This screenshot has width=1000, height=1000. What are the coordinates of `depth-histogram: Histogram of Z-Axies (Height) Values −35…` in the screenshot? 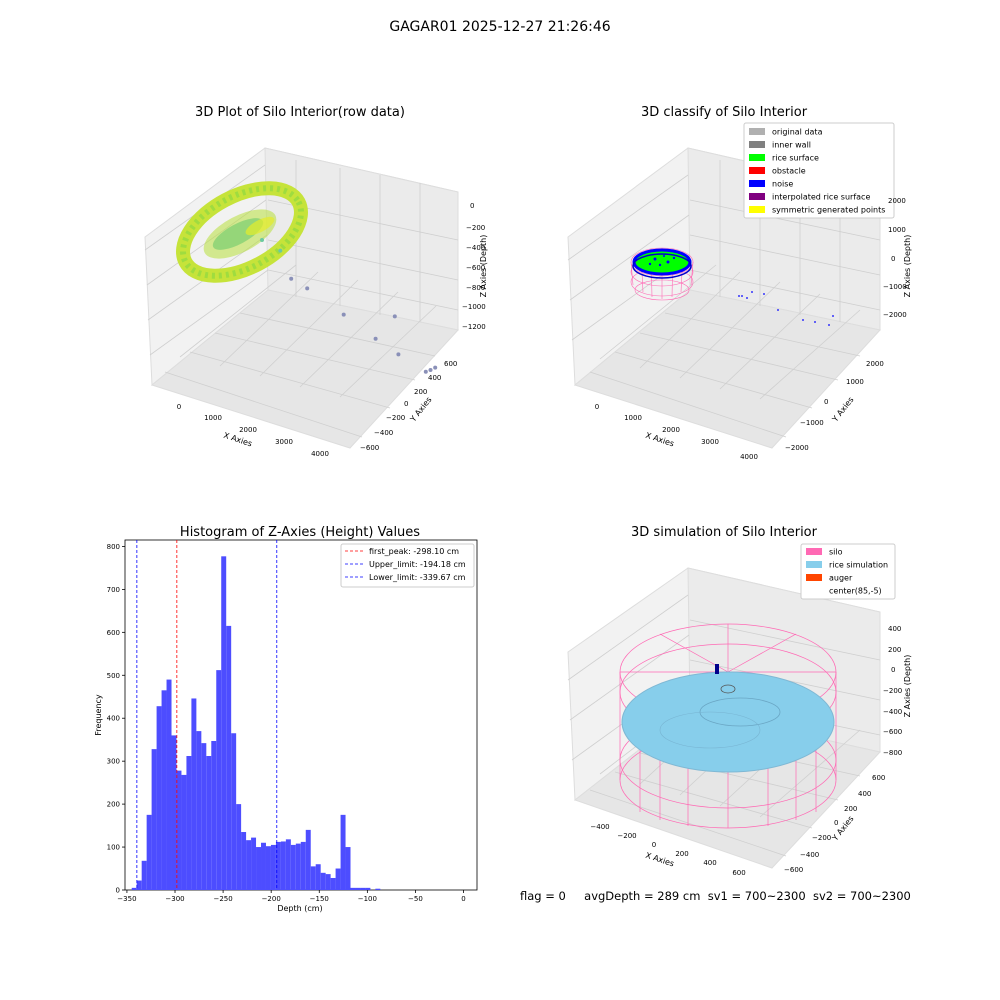 It's located at (286, 719).